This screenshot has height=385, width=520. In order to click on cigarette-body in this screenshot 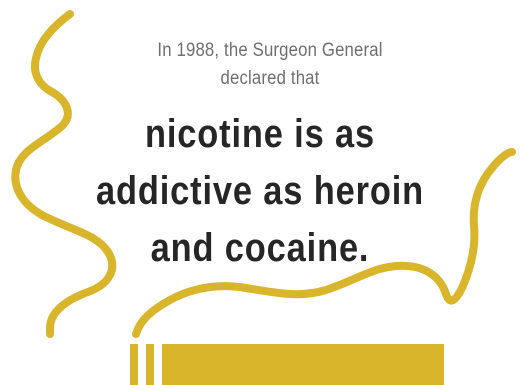, I will do `click(303, 364)`.